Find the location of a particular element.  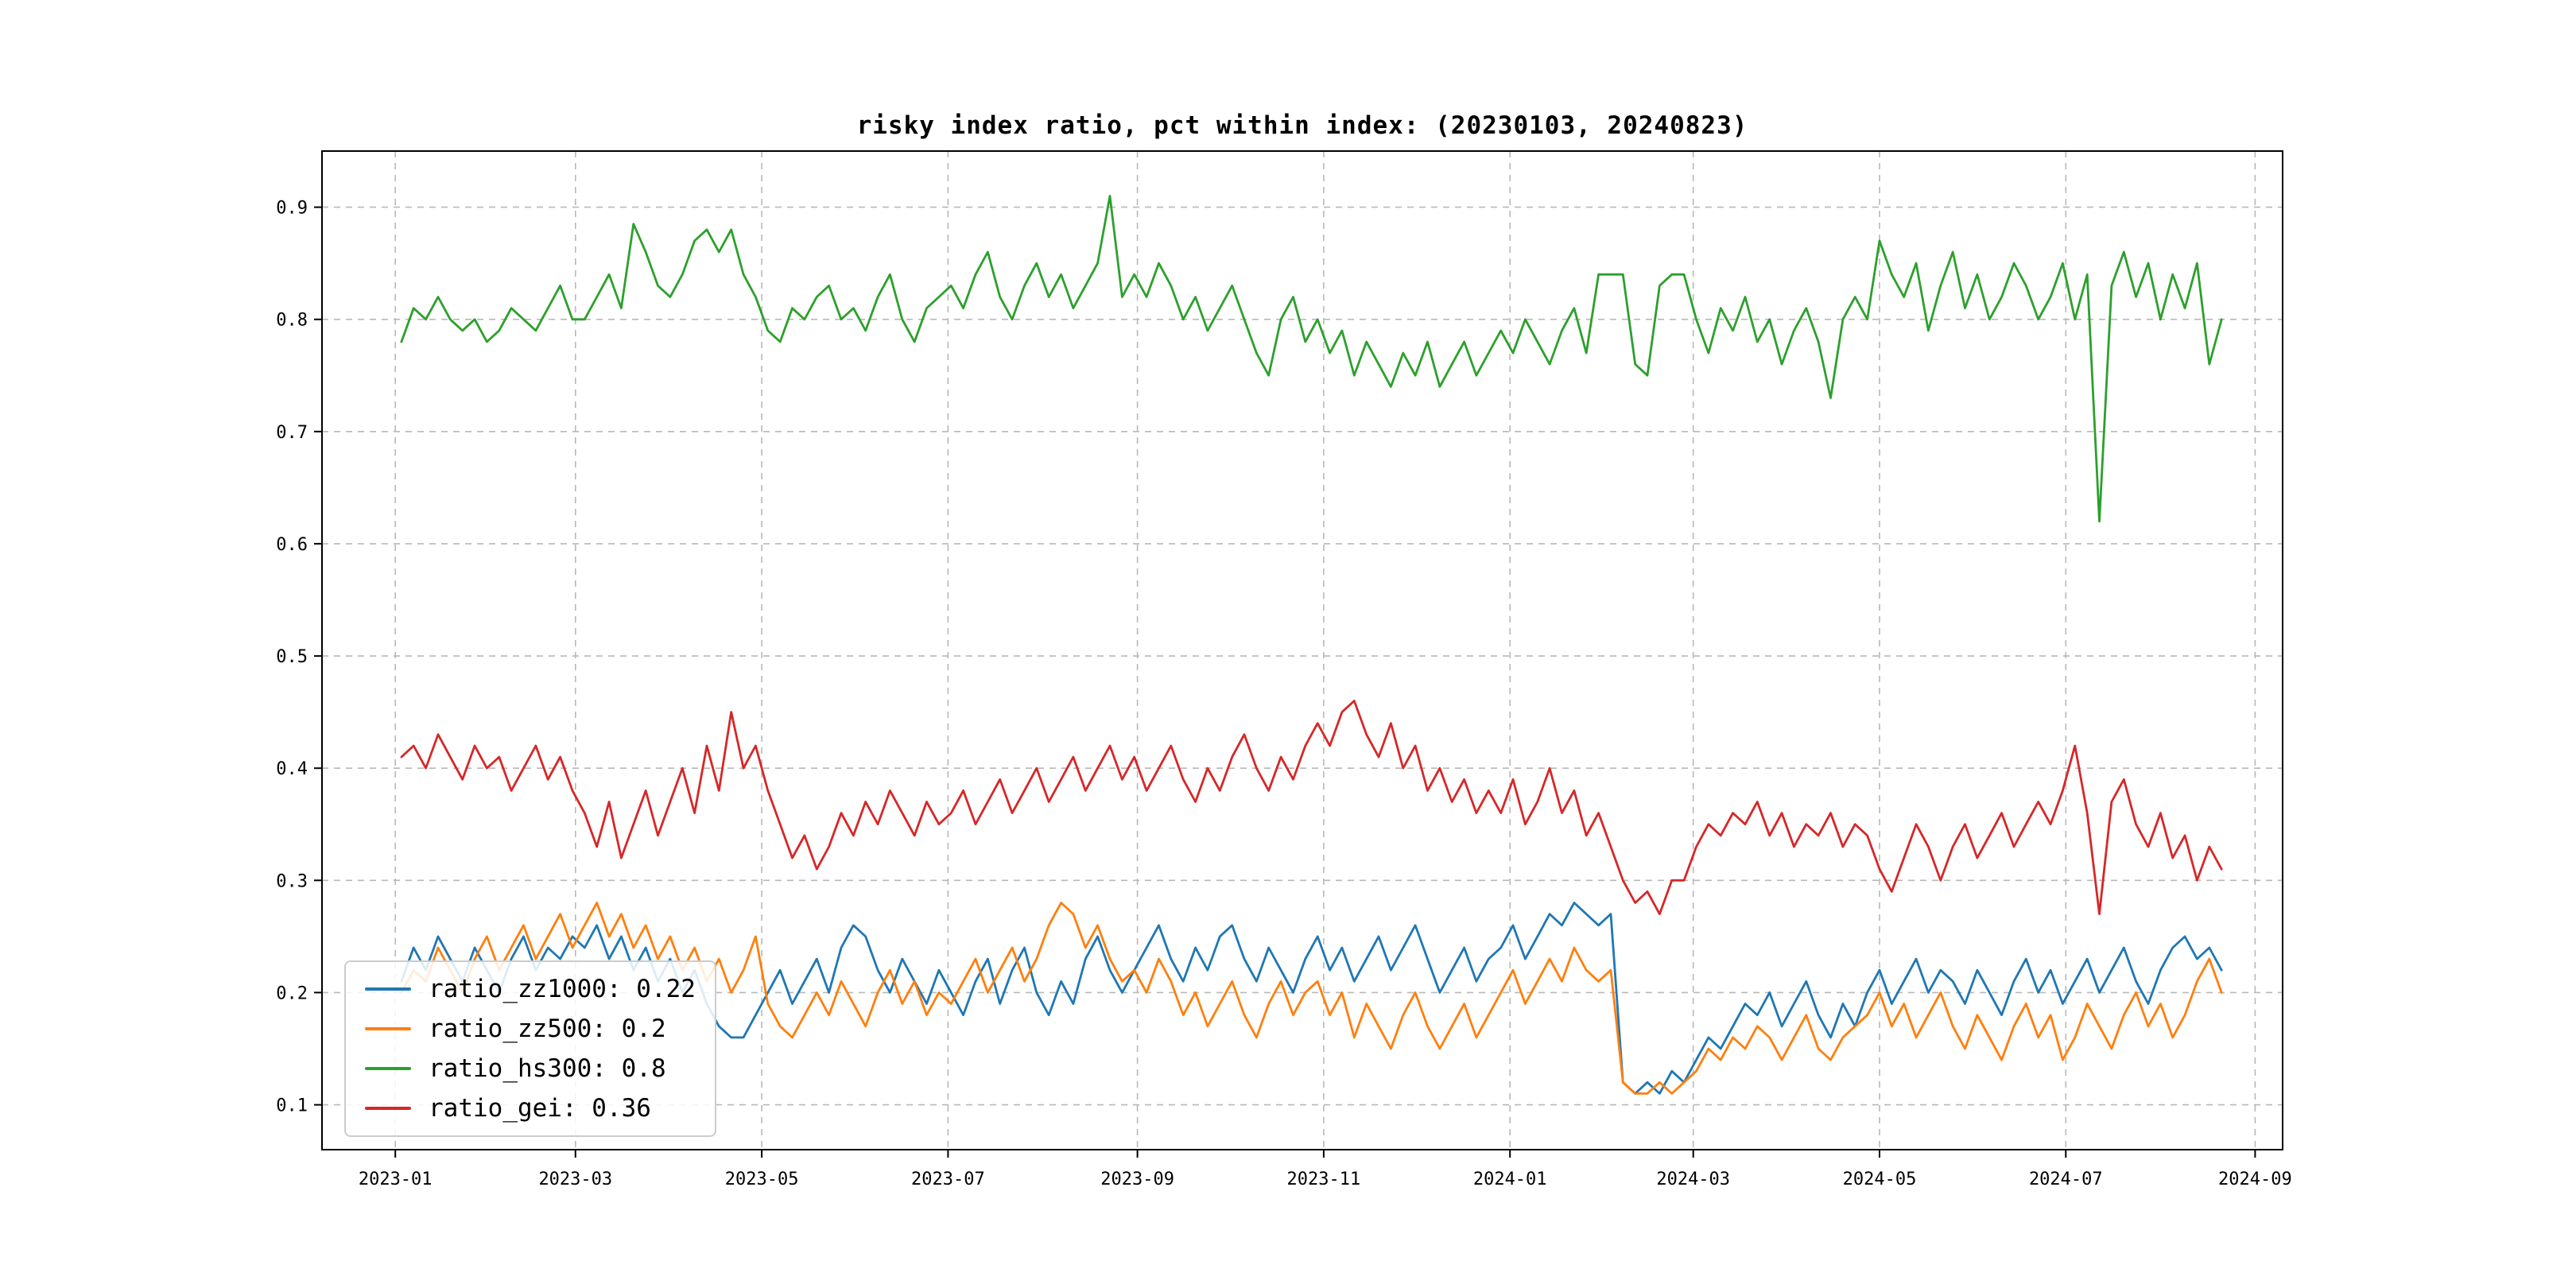

x-tick-label: 2024-09 is located at coordinates (2255, 1179).